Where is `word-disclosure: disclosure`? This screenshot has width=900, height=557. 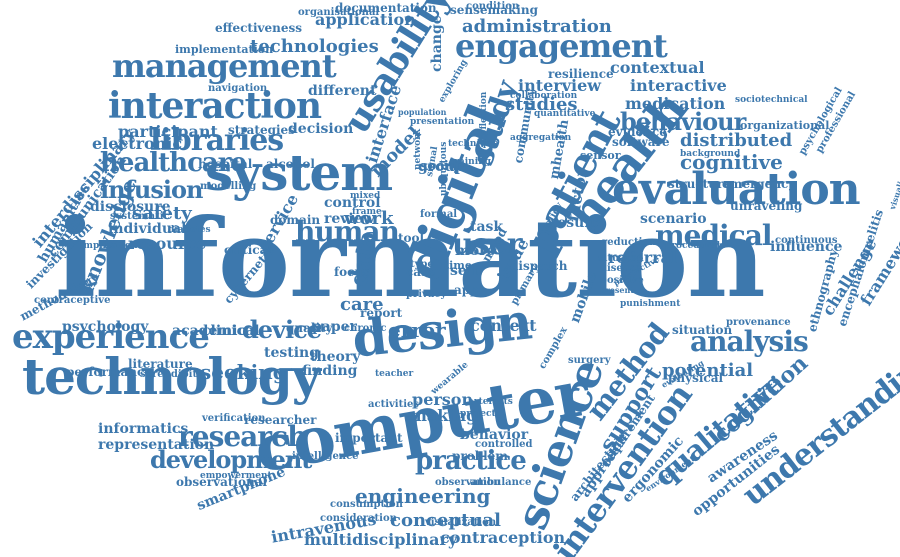 word-disclosure: disclosure is located at coordinates (130, 207).